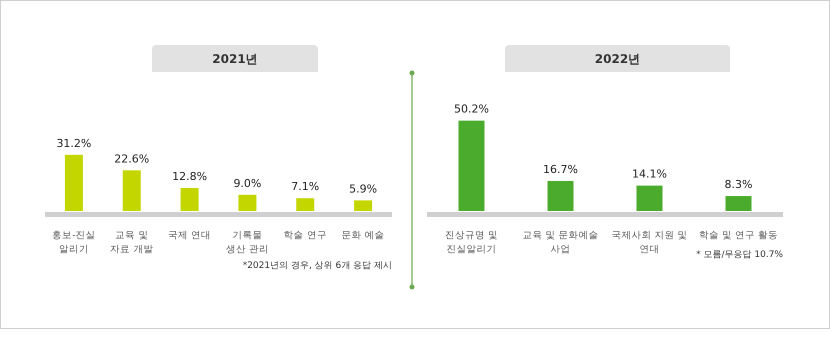 This screenshot has width=830, height=341. I want to click on chart-title: 2022년, so click(617, 59).